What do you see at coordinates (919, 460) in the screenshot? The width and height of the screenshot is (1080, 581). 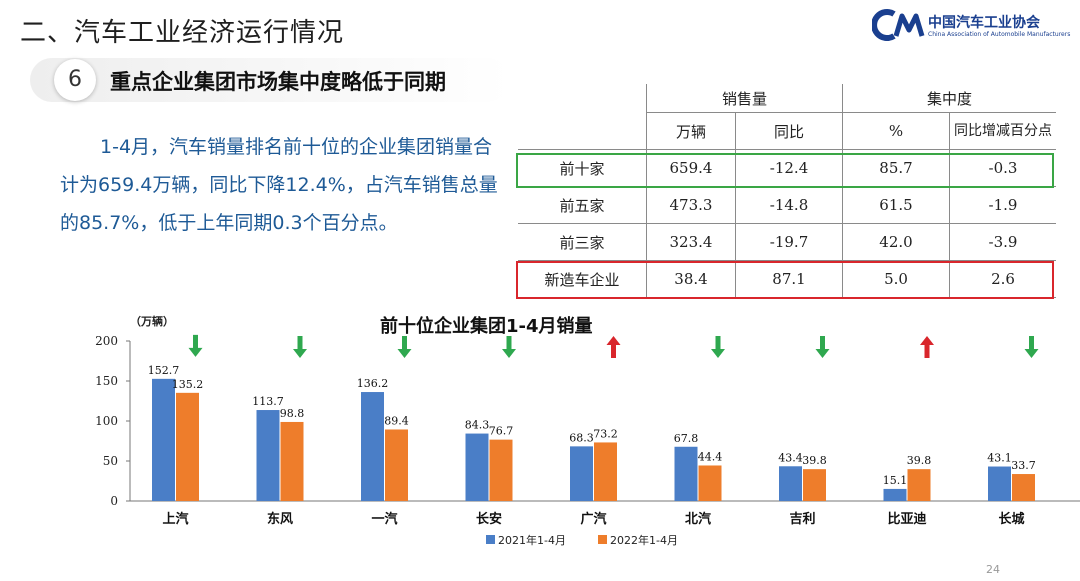 I see `bar-value-label: 39.8` at bounding box center [919, 460].